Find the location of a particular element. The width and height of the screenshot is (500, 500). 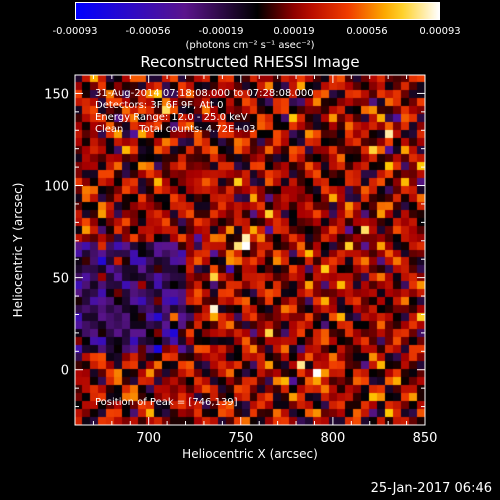

y-tick-label: 0 is located at coordinates (65, 371).